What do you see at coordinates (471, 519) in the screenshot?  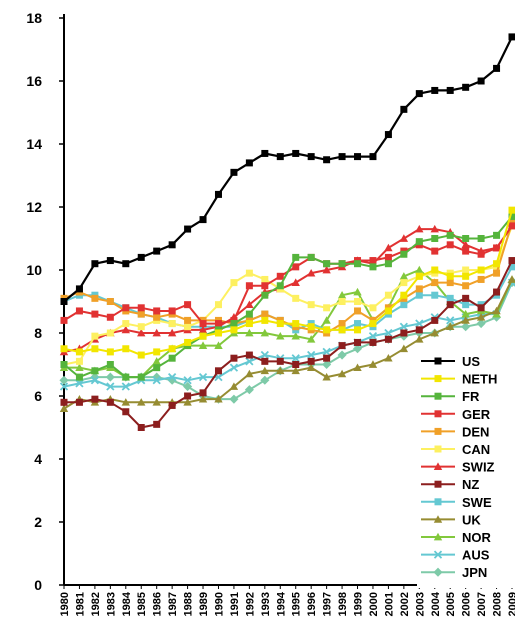 I see `legend-label: UK` at bounding box center [471, 519].